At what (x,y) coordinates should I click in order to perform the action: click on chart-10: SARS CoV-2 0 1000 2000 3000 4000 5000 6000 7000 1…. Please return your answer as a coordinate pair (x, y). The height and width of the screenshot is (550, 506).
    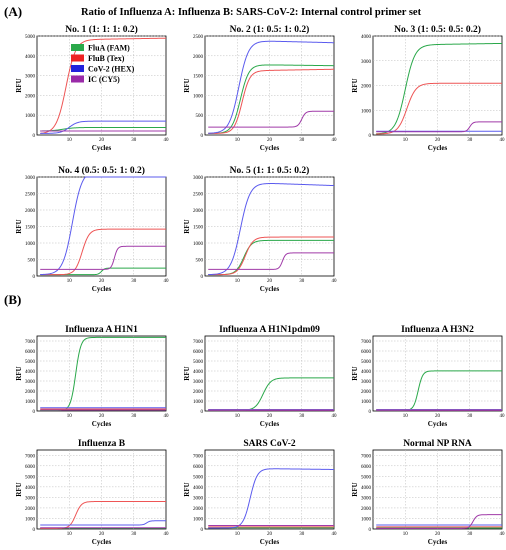
    Looking at the image, I should click on (260, 492).